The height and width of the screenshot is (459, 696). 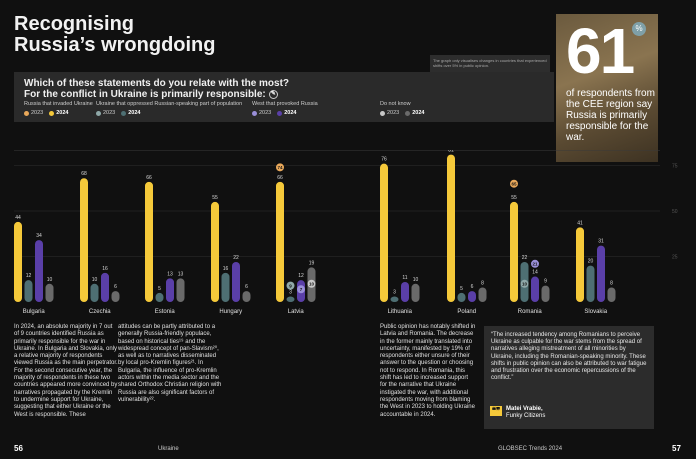 I want to click on category-label: Lithuania, so click(x=400, y=312).